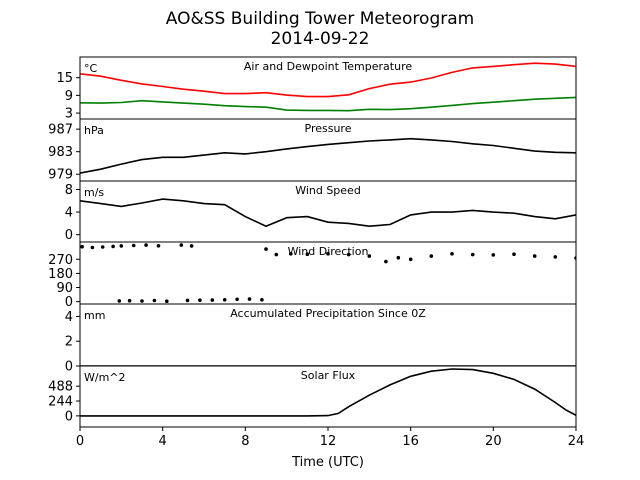  I want to click on wind-speed-ytick-label: 0, so click(69, 235).